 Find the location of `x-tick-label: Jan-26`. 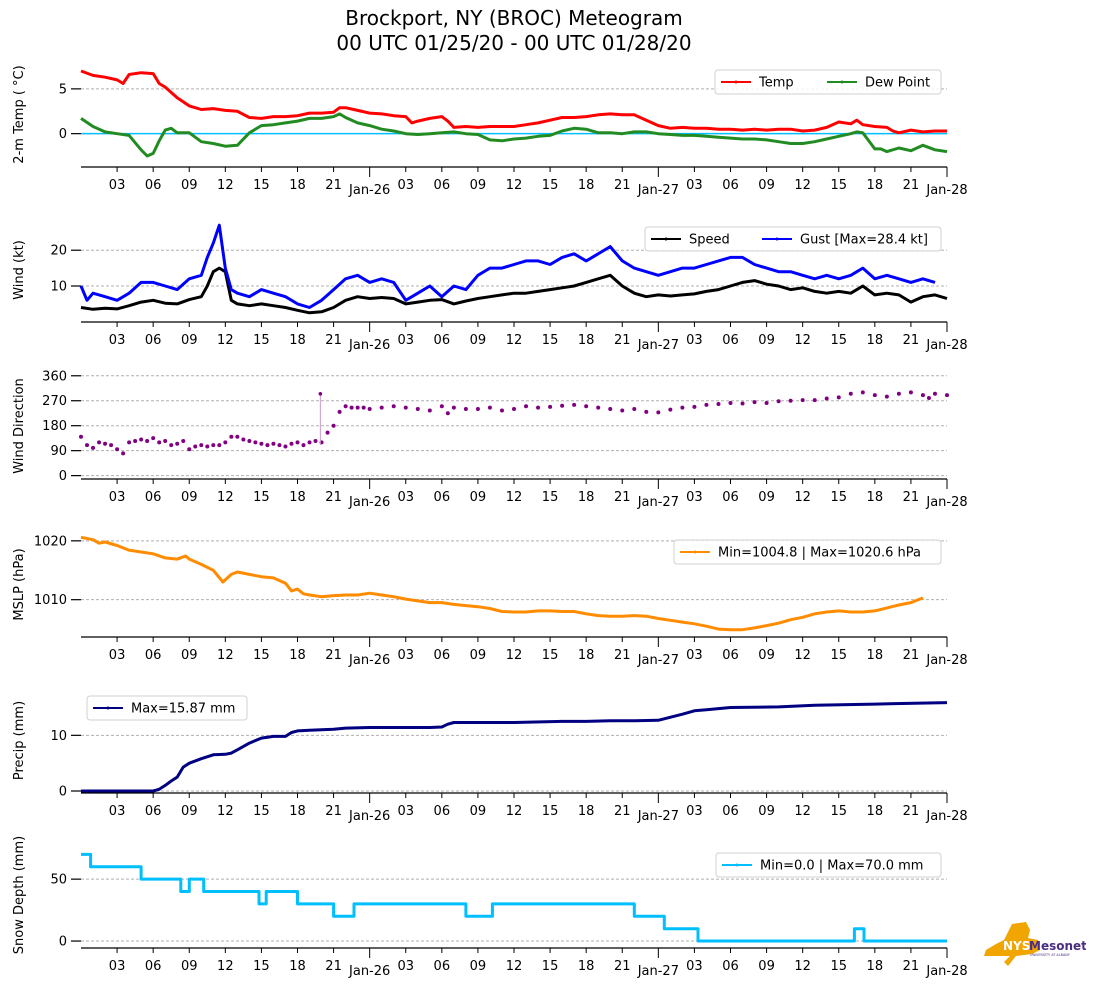

x-tick-label: Jan-26 is located at coordinates (369, 816).